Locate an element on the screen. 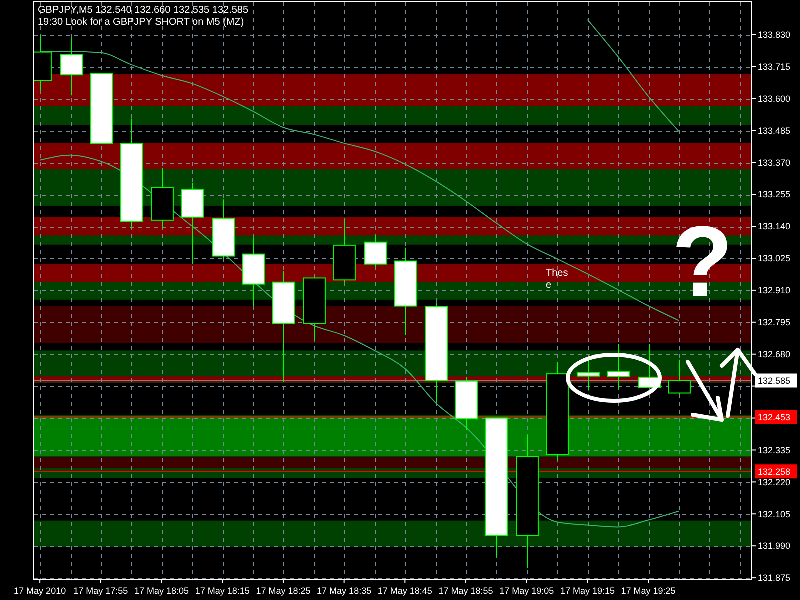  y-tick-label: 133.485 is located at coordinates (774, 131).